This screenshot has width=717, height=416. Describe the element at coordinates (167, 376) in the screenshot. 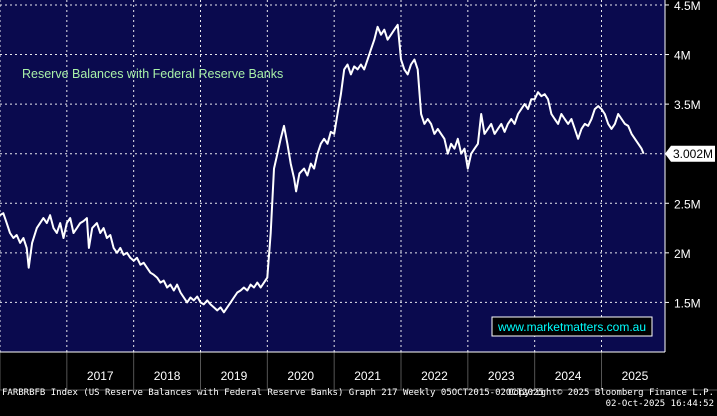

I see `x-tick-label: 2018` at that location.